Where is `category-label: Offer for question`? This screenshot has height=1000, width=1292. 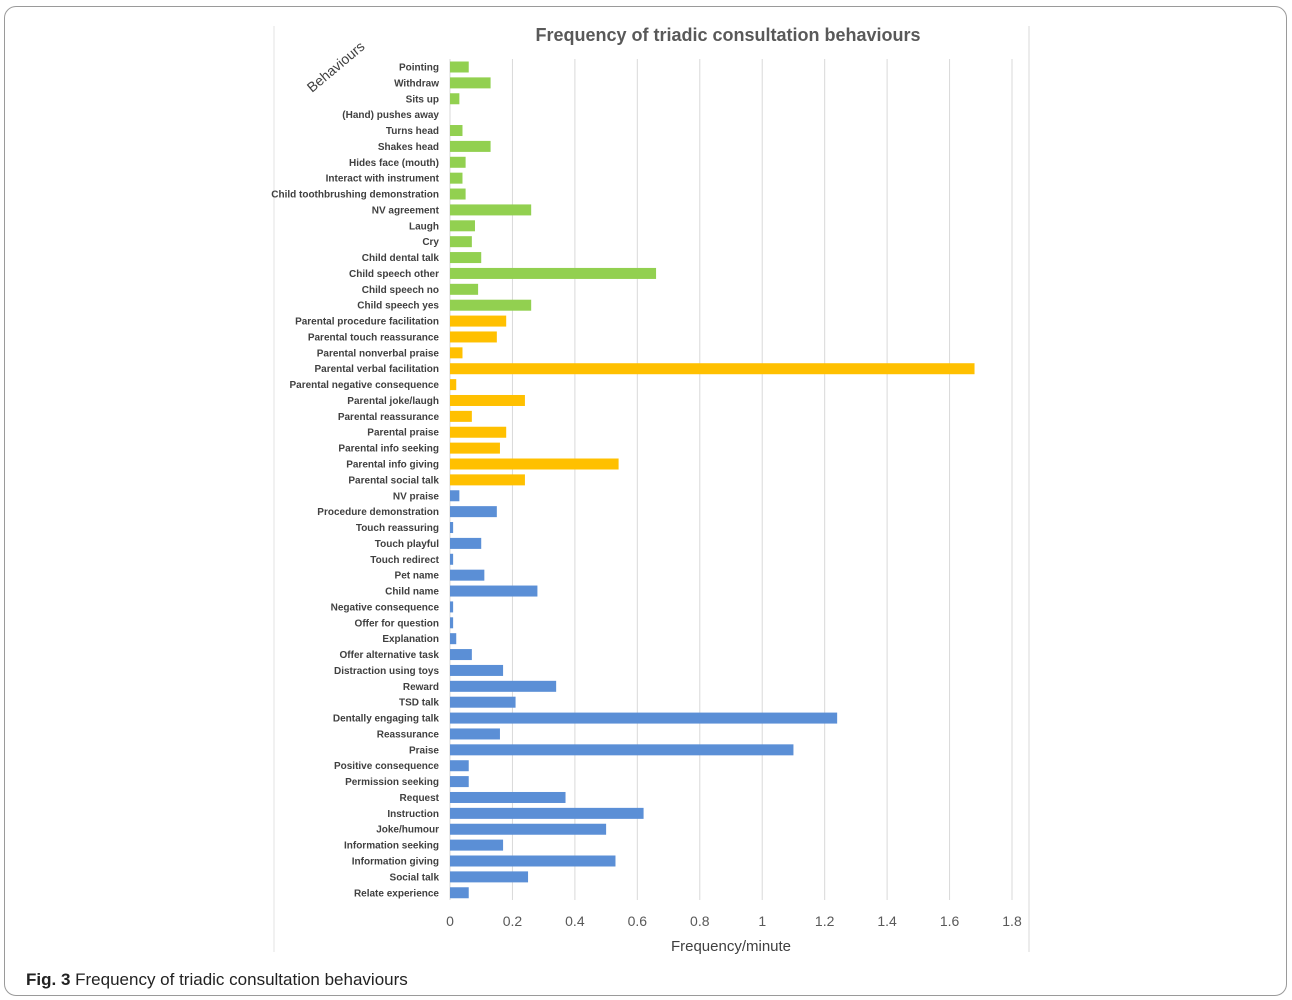
category-label: Offer for question is located at coordinates (397, 623).